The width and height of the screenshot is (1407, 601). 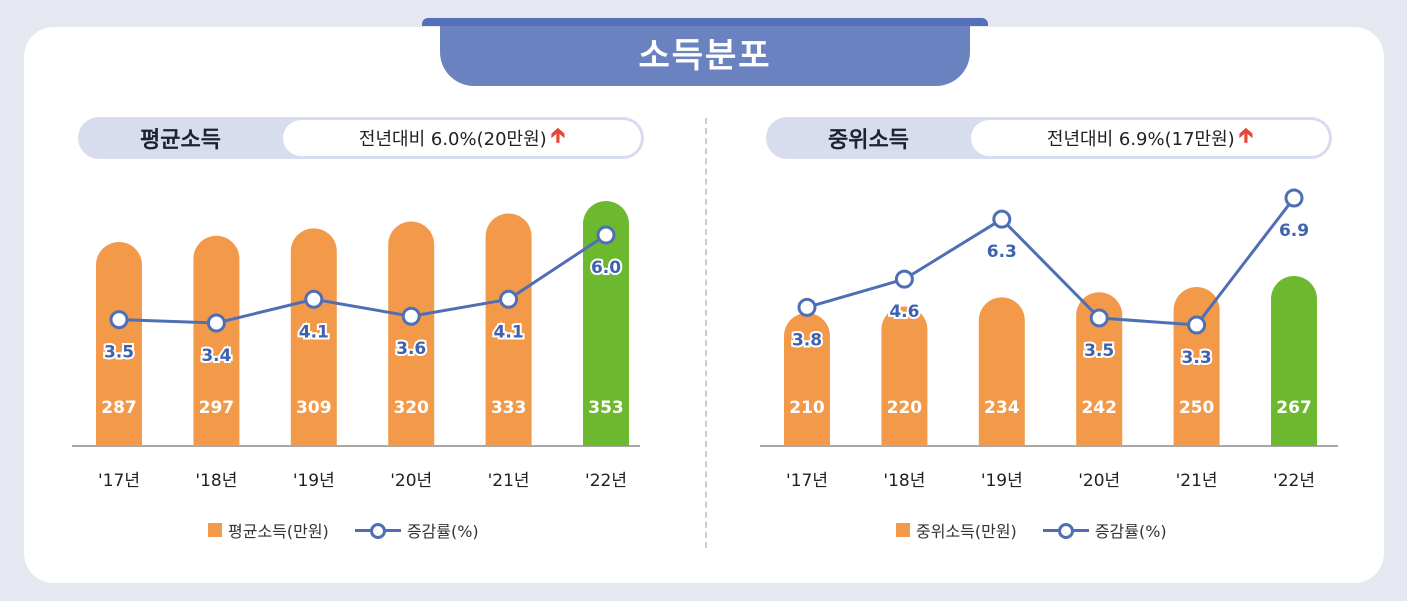 What do you see at coordinates (278, 531) in the screenshot?
I see `avg-legend-bar-label: 평균소득(만원)` at bounding box center [278, 531].